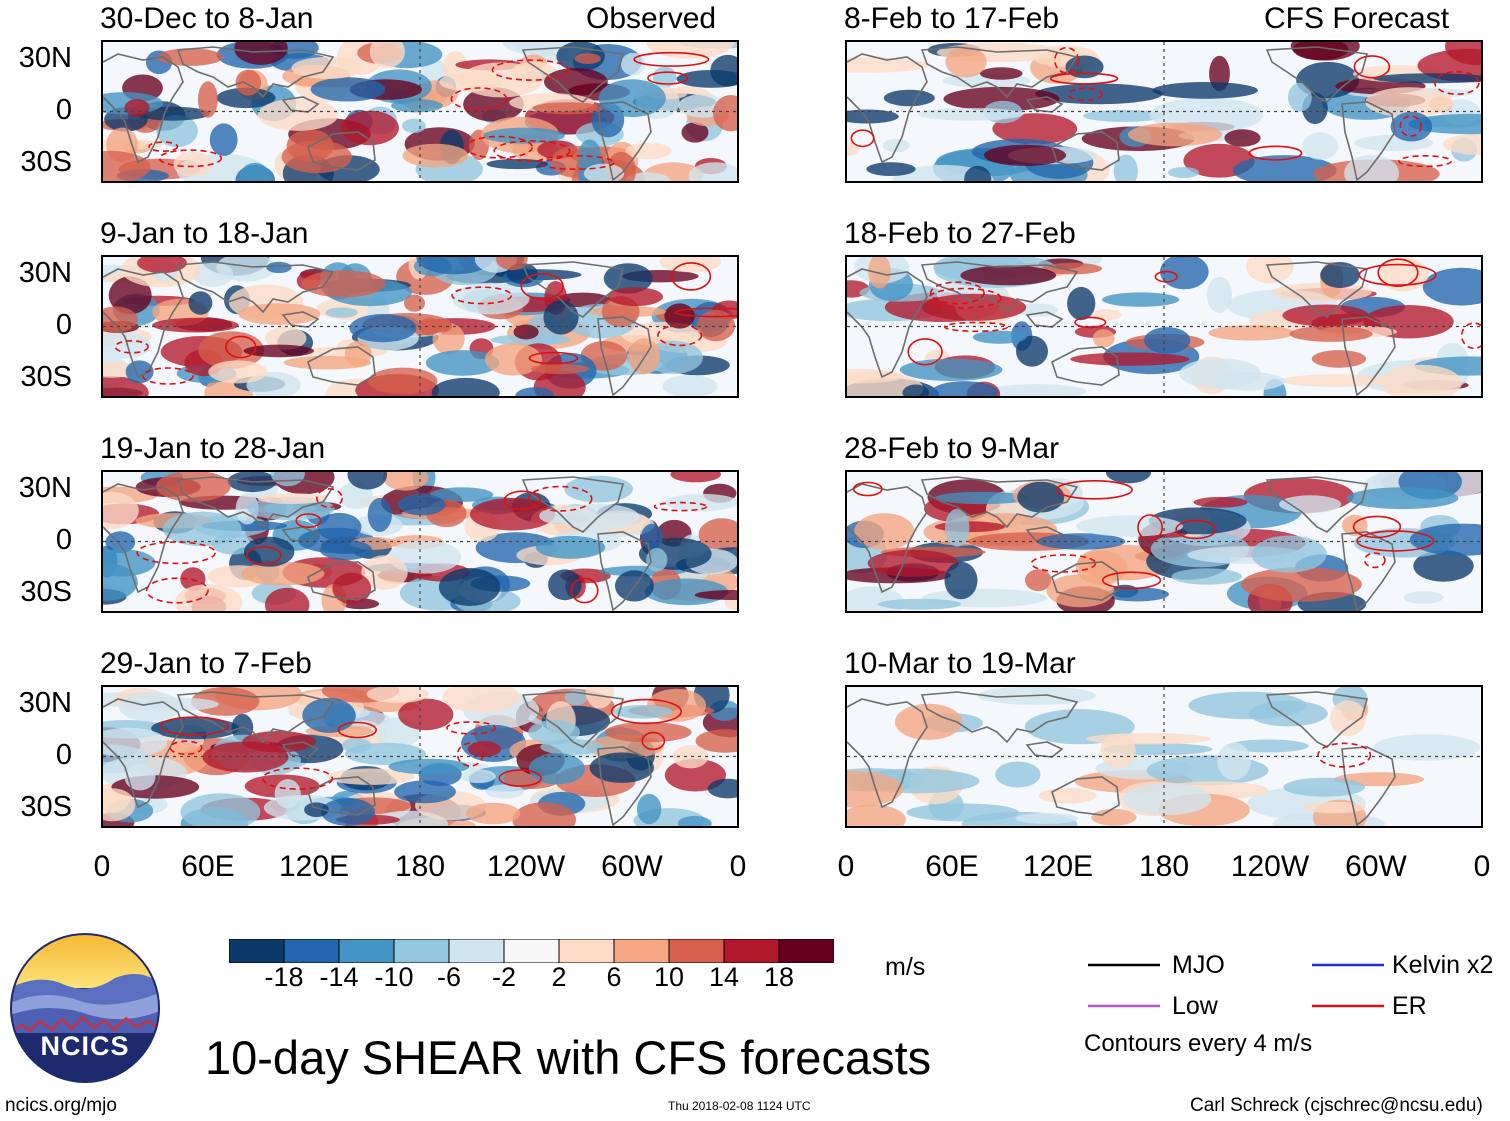 This screenshot has width=1510, height=1121. I want to click on colorbar-tick-label: -18, so click(284, 977).